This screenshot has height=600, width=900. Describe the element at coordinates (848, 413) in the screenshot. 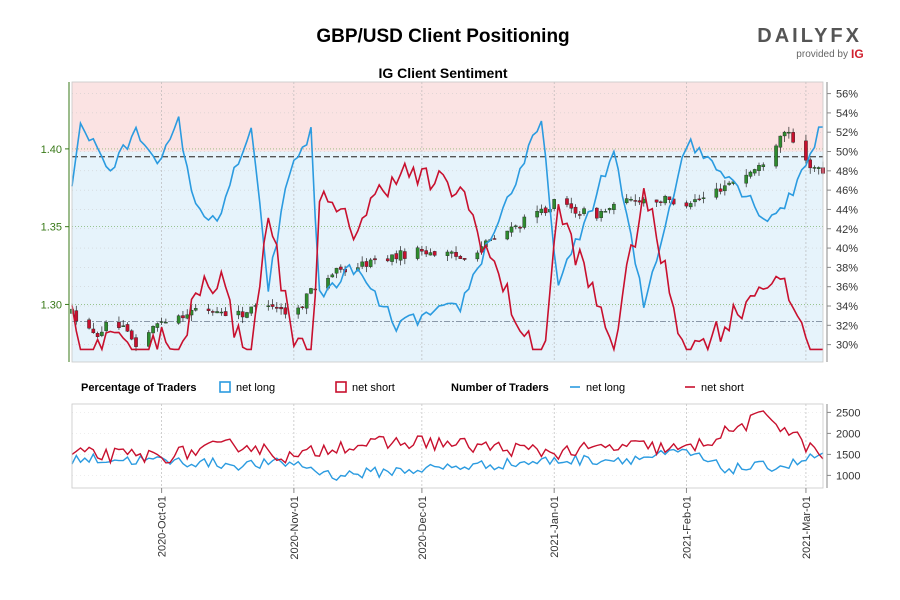

I see `count-tick-label: 2500` at that location.